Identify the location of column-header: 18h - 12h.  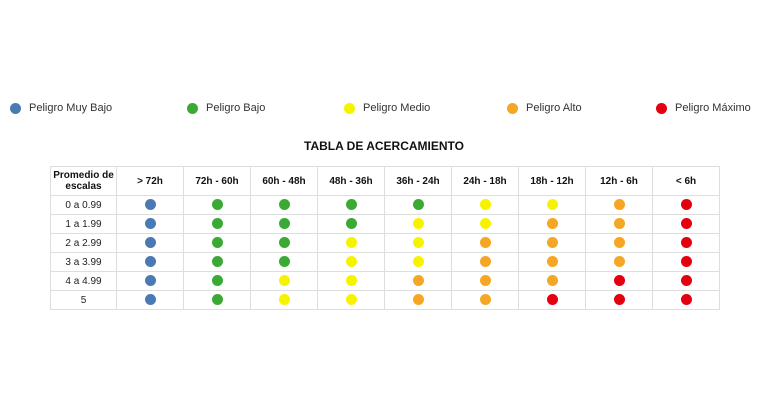
(552, 181).